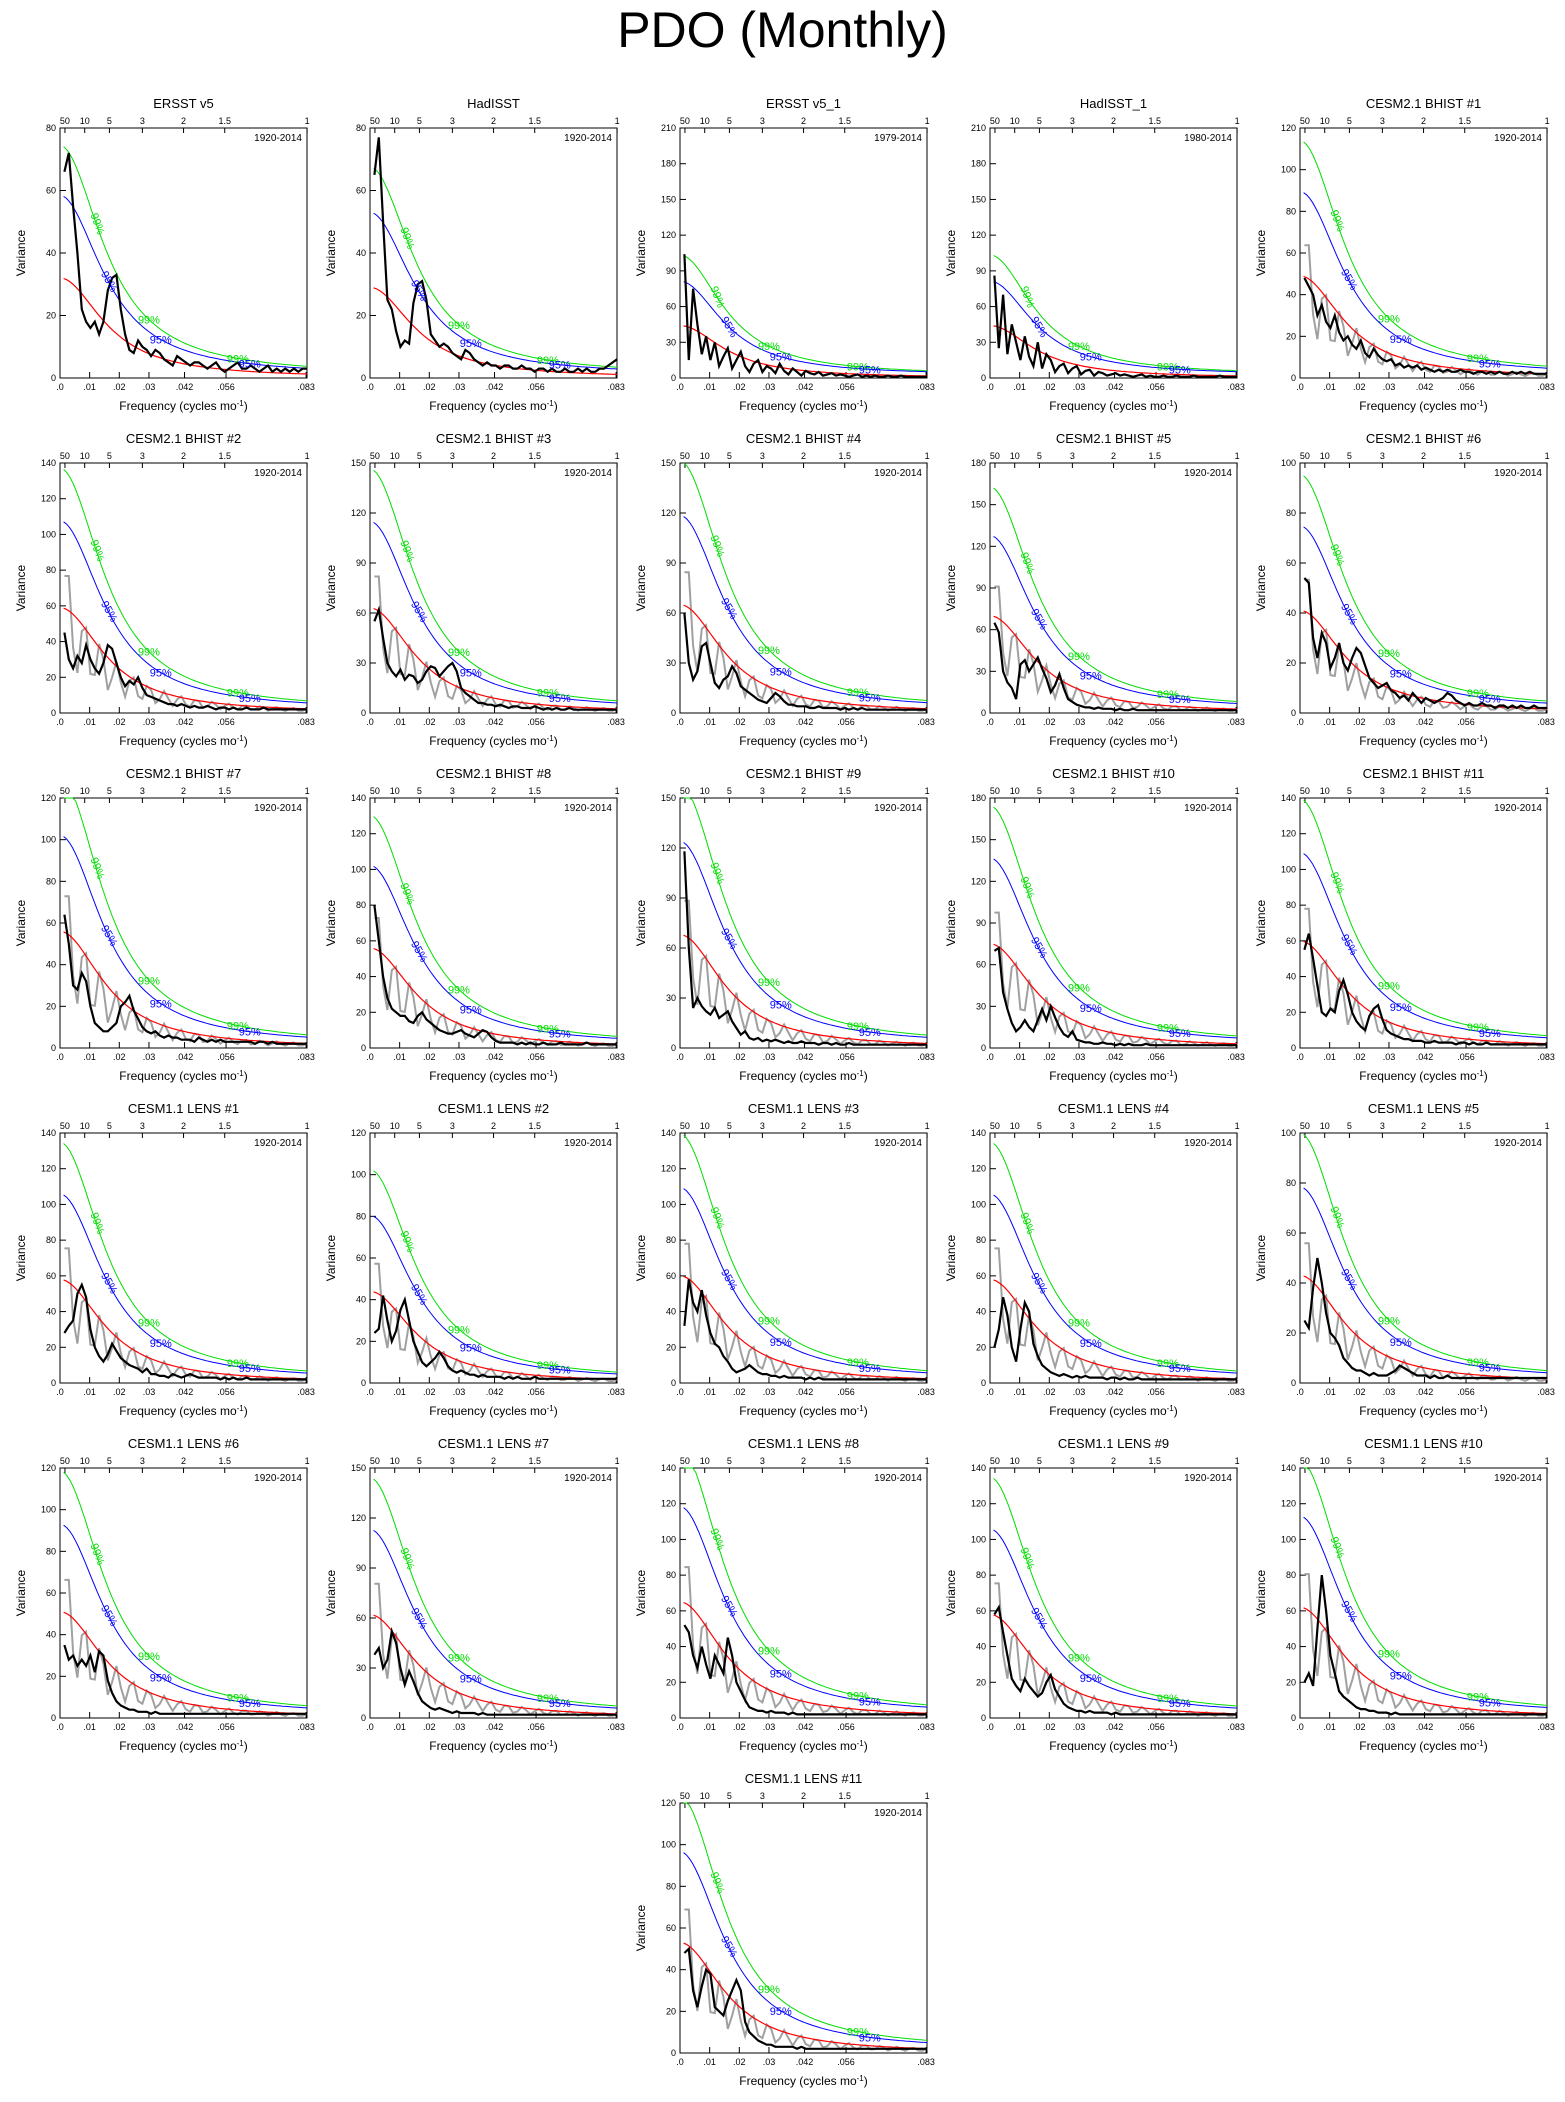  Describe the element at coordinates (671, 998) in the screenshot. I see `y-tick-label: 30` at that location.